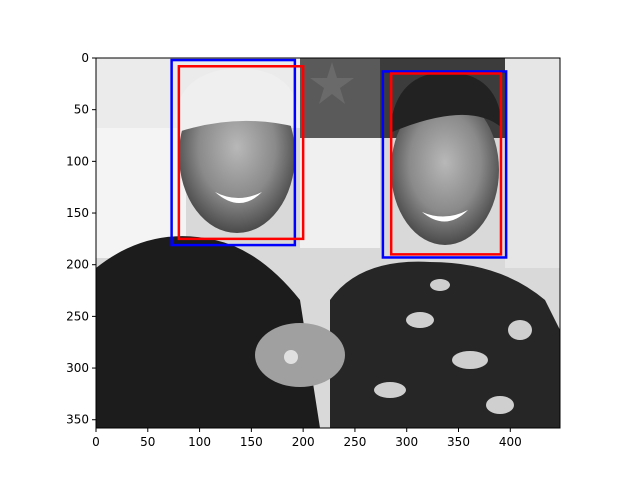  What do you see at coordinates (96, 442) in the screenshot?
I see `x-tick-label: 0` at bounding box center [96, 442].